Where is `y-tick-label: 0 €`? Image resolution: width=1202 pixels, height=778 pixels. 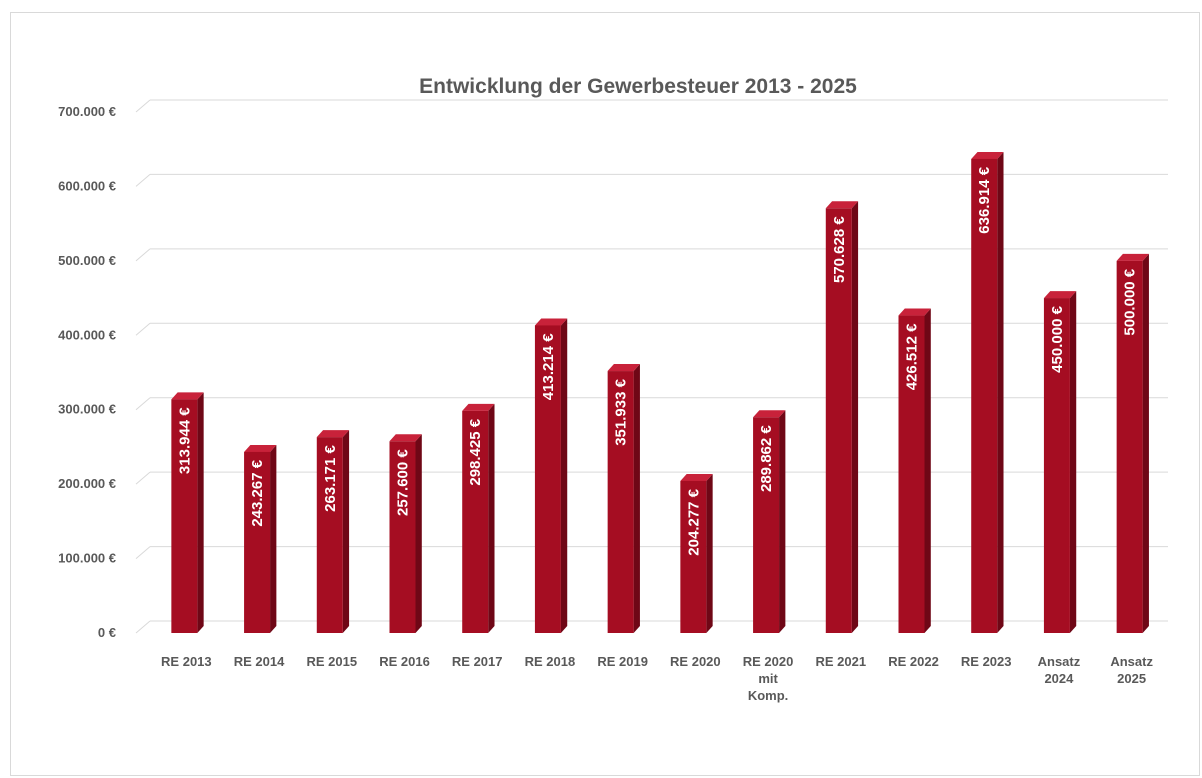
y-tick-label: 0 € is located at coordinates (107, 632).